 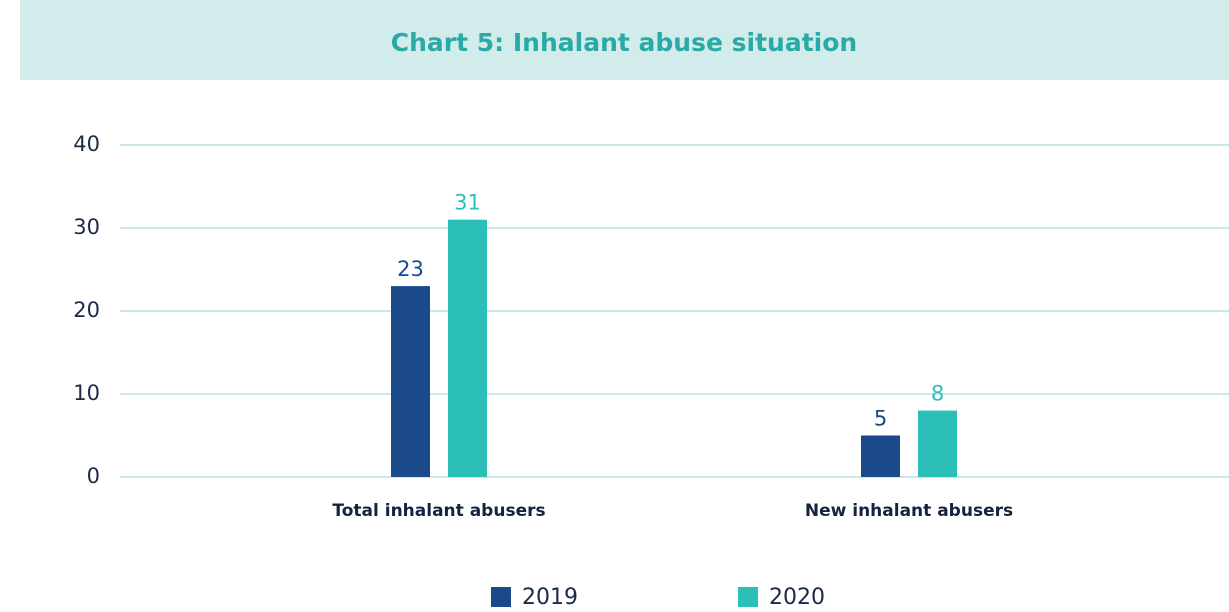 What do you see at coordinates (86, 310) in the screenshot?
I see `y-tick-label: 20` at bounding box center [86, 310].